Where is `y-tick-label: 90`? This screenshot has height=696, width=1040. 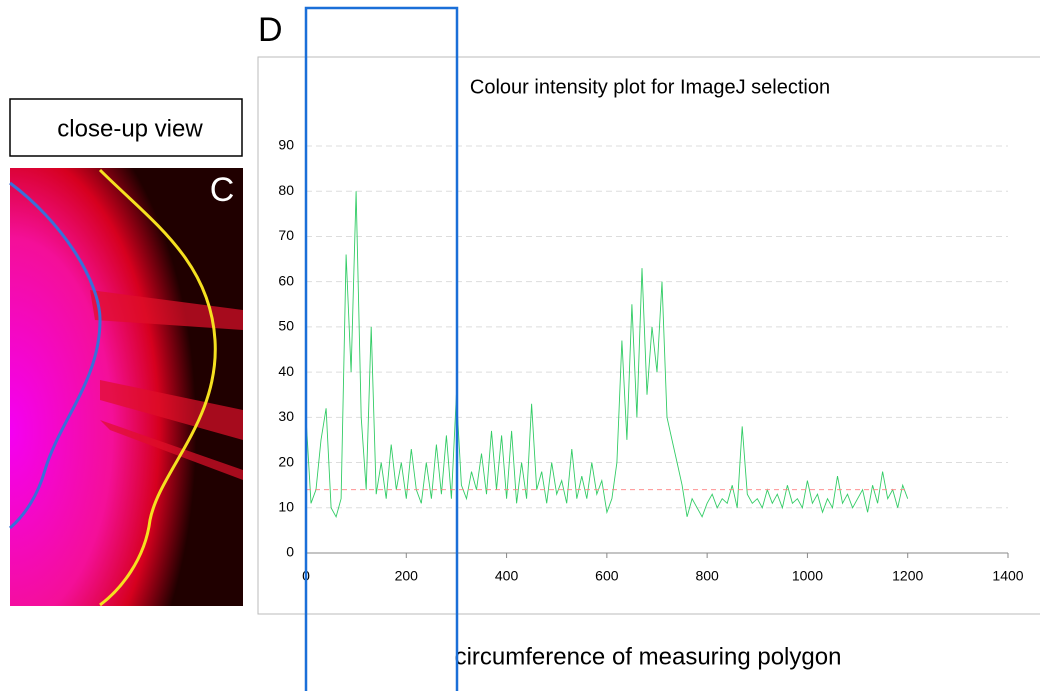 y-tick-label: 90 is located at coordinates (286, 145).